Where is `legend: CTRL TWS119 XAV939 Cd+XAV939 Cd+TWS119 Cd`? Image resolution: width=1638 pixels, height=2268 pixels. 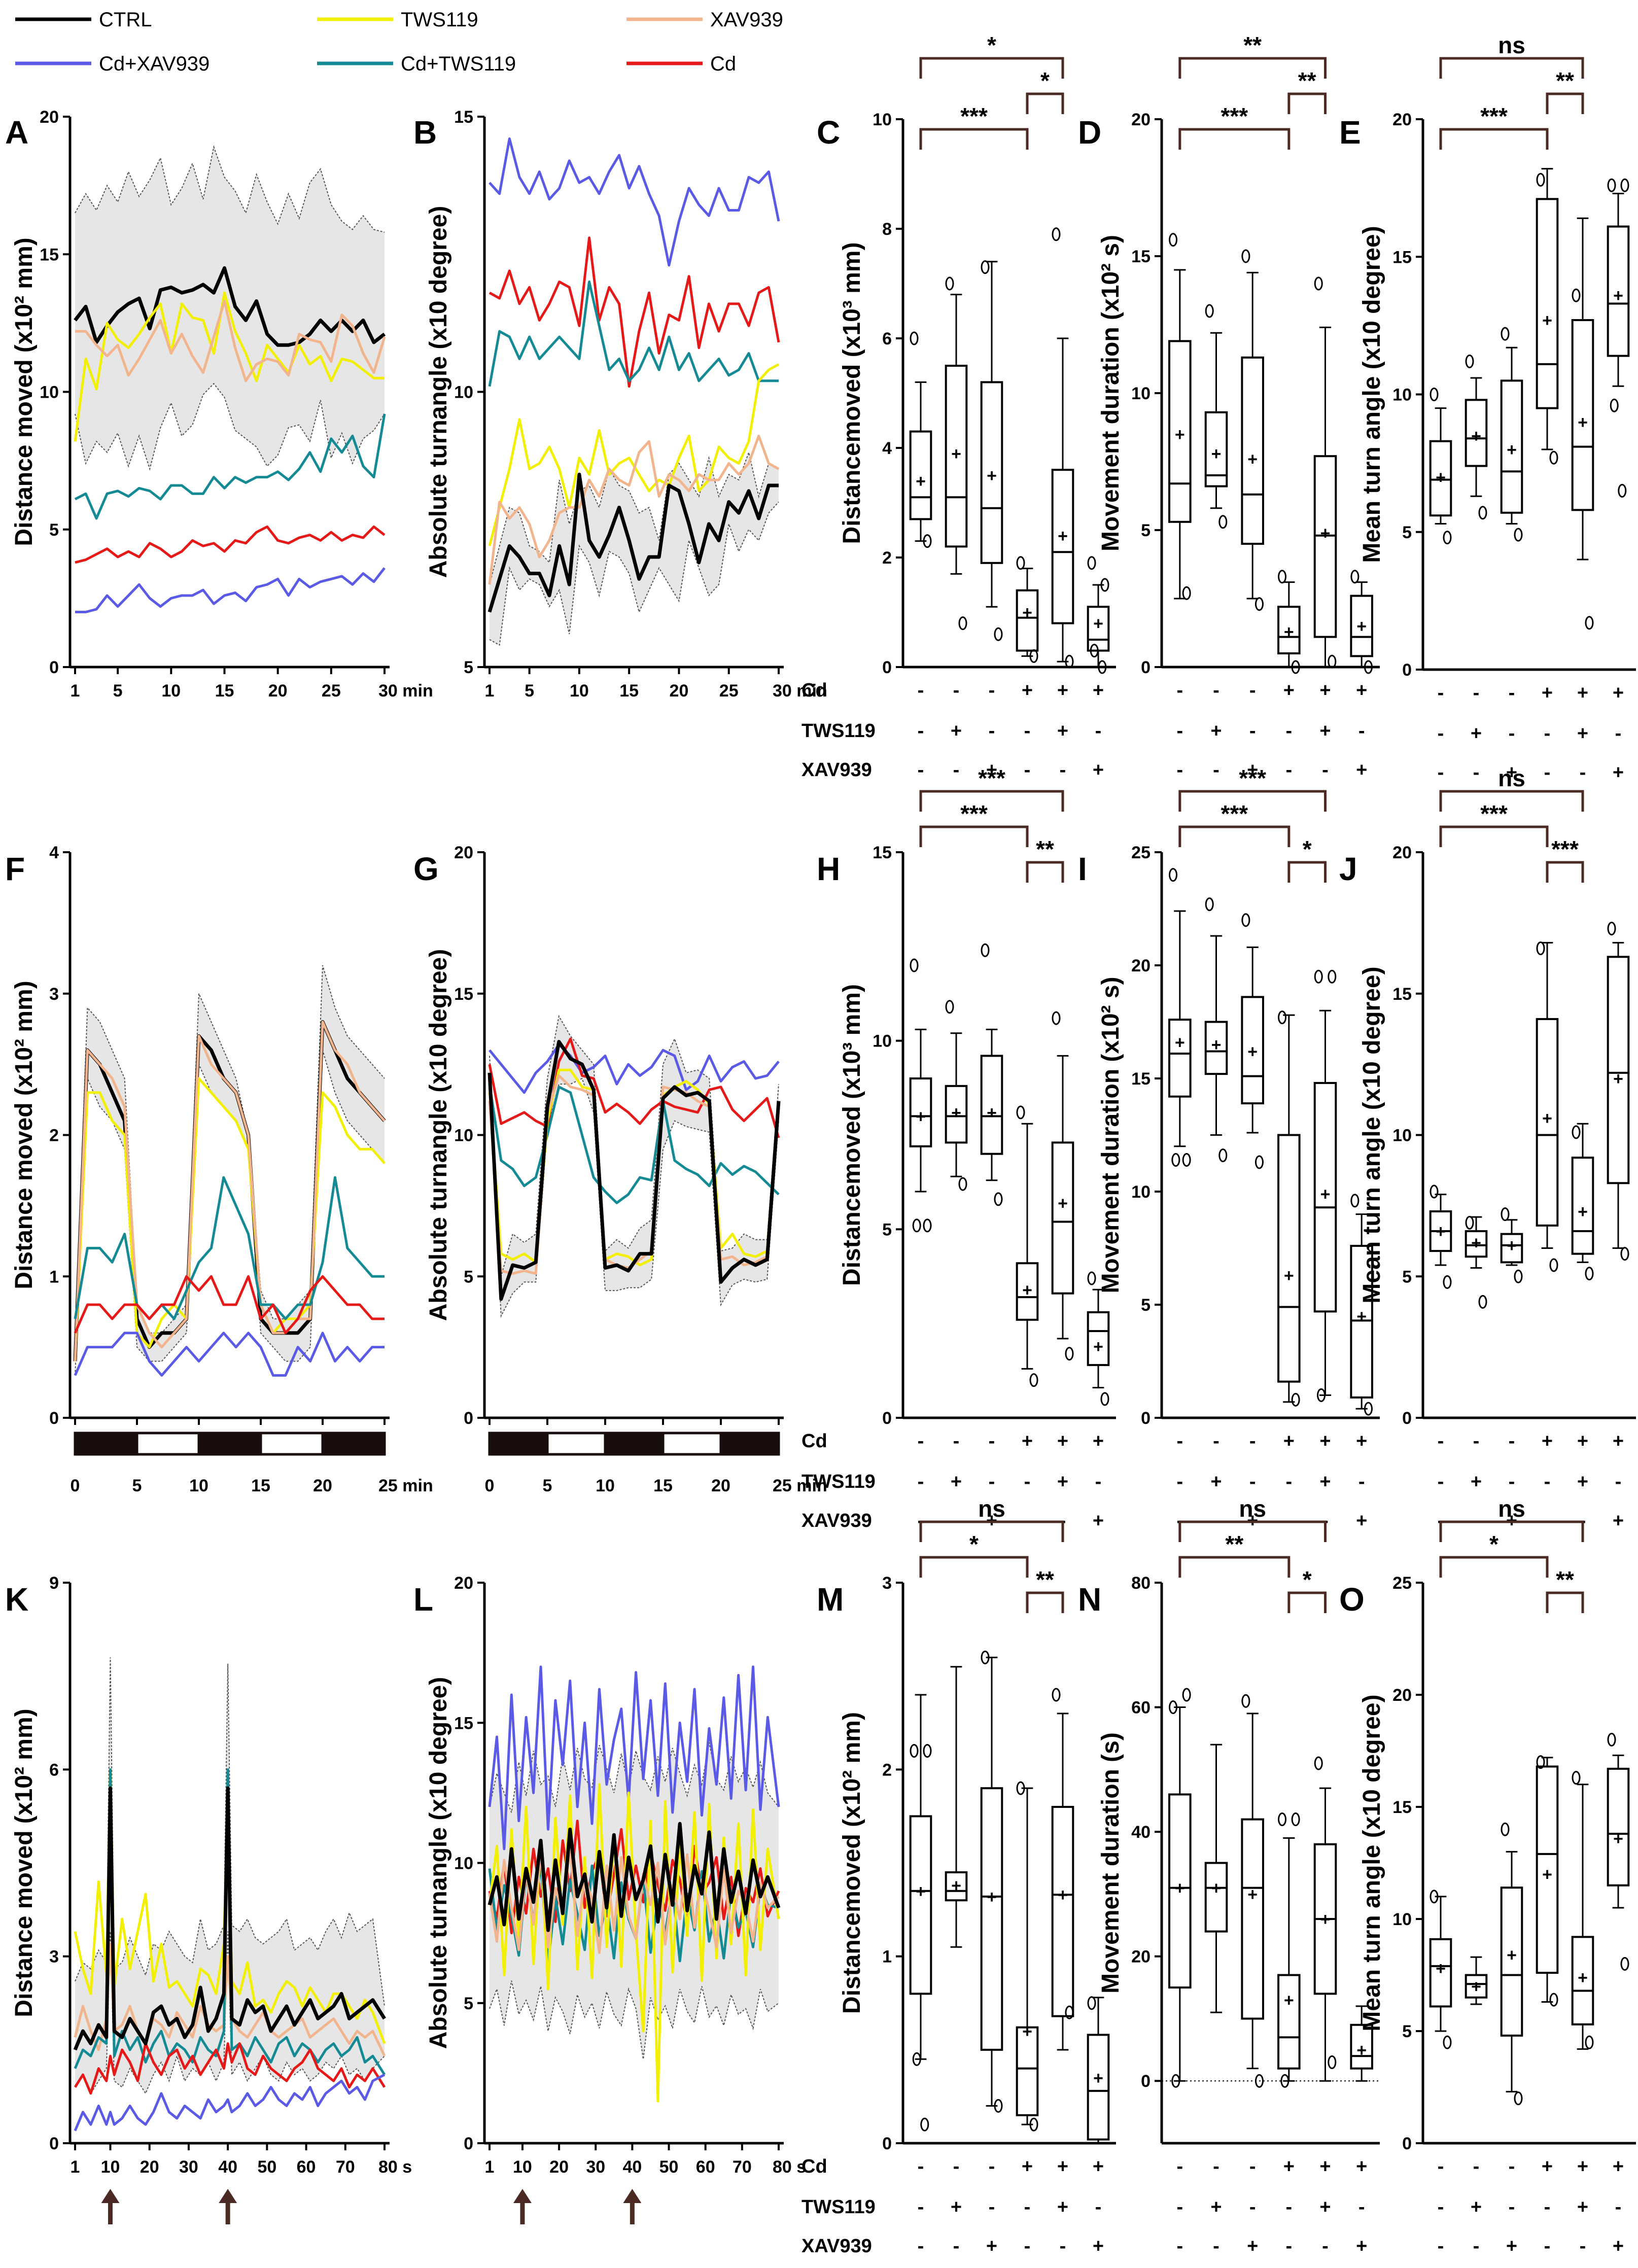
legend: CTRL TWS119 XAV939 Cd+XAV939 Cd+TWS119 Cd is located at coordinates (399, 42).